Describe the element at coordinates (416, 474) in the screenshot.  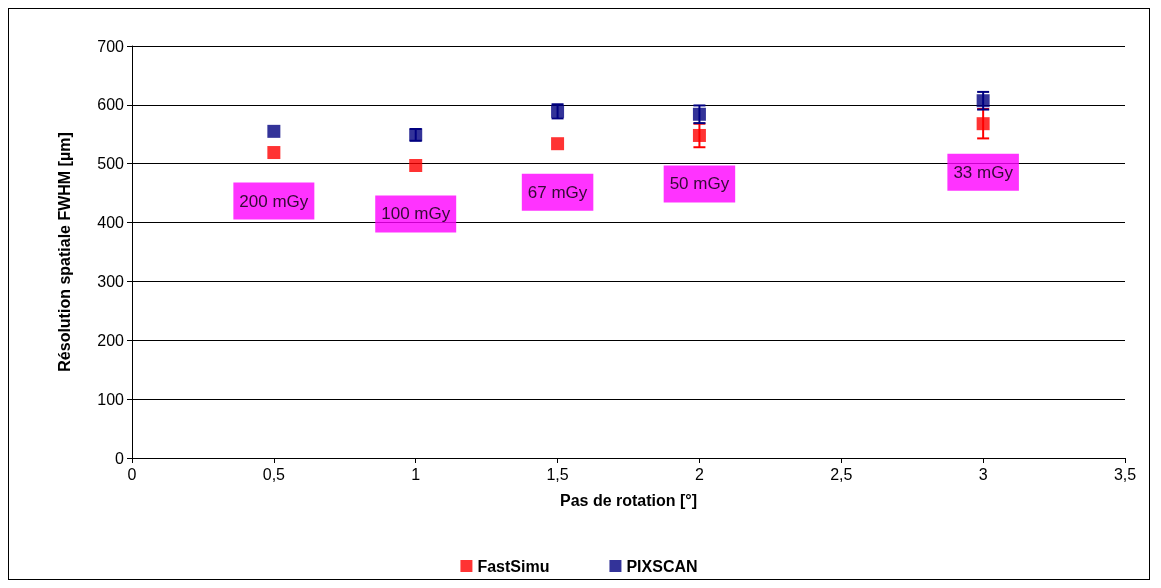
I see `x-tick-label: 1` at that location.